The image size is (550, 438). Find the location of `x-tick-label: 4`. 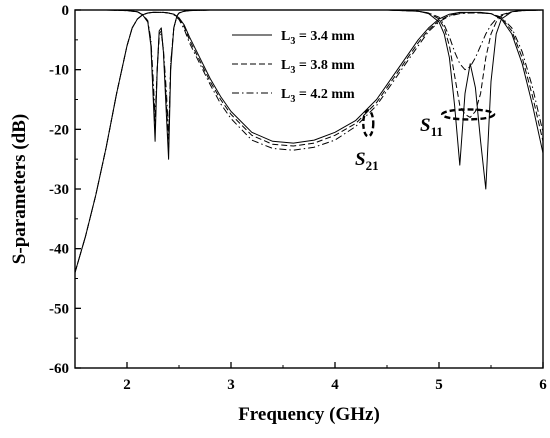

x-tick-label: 4 is located at coordinates (335, 385).